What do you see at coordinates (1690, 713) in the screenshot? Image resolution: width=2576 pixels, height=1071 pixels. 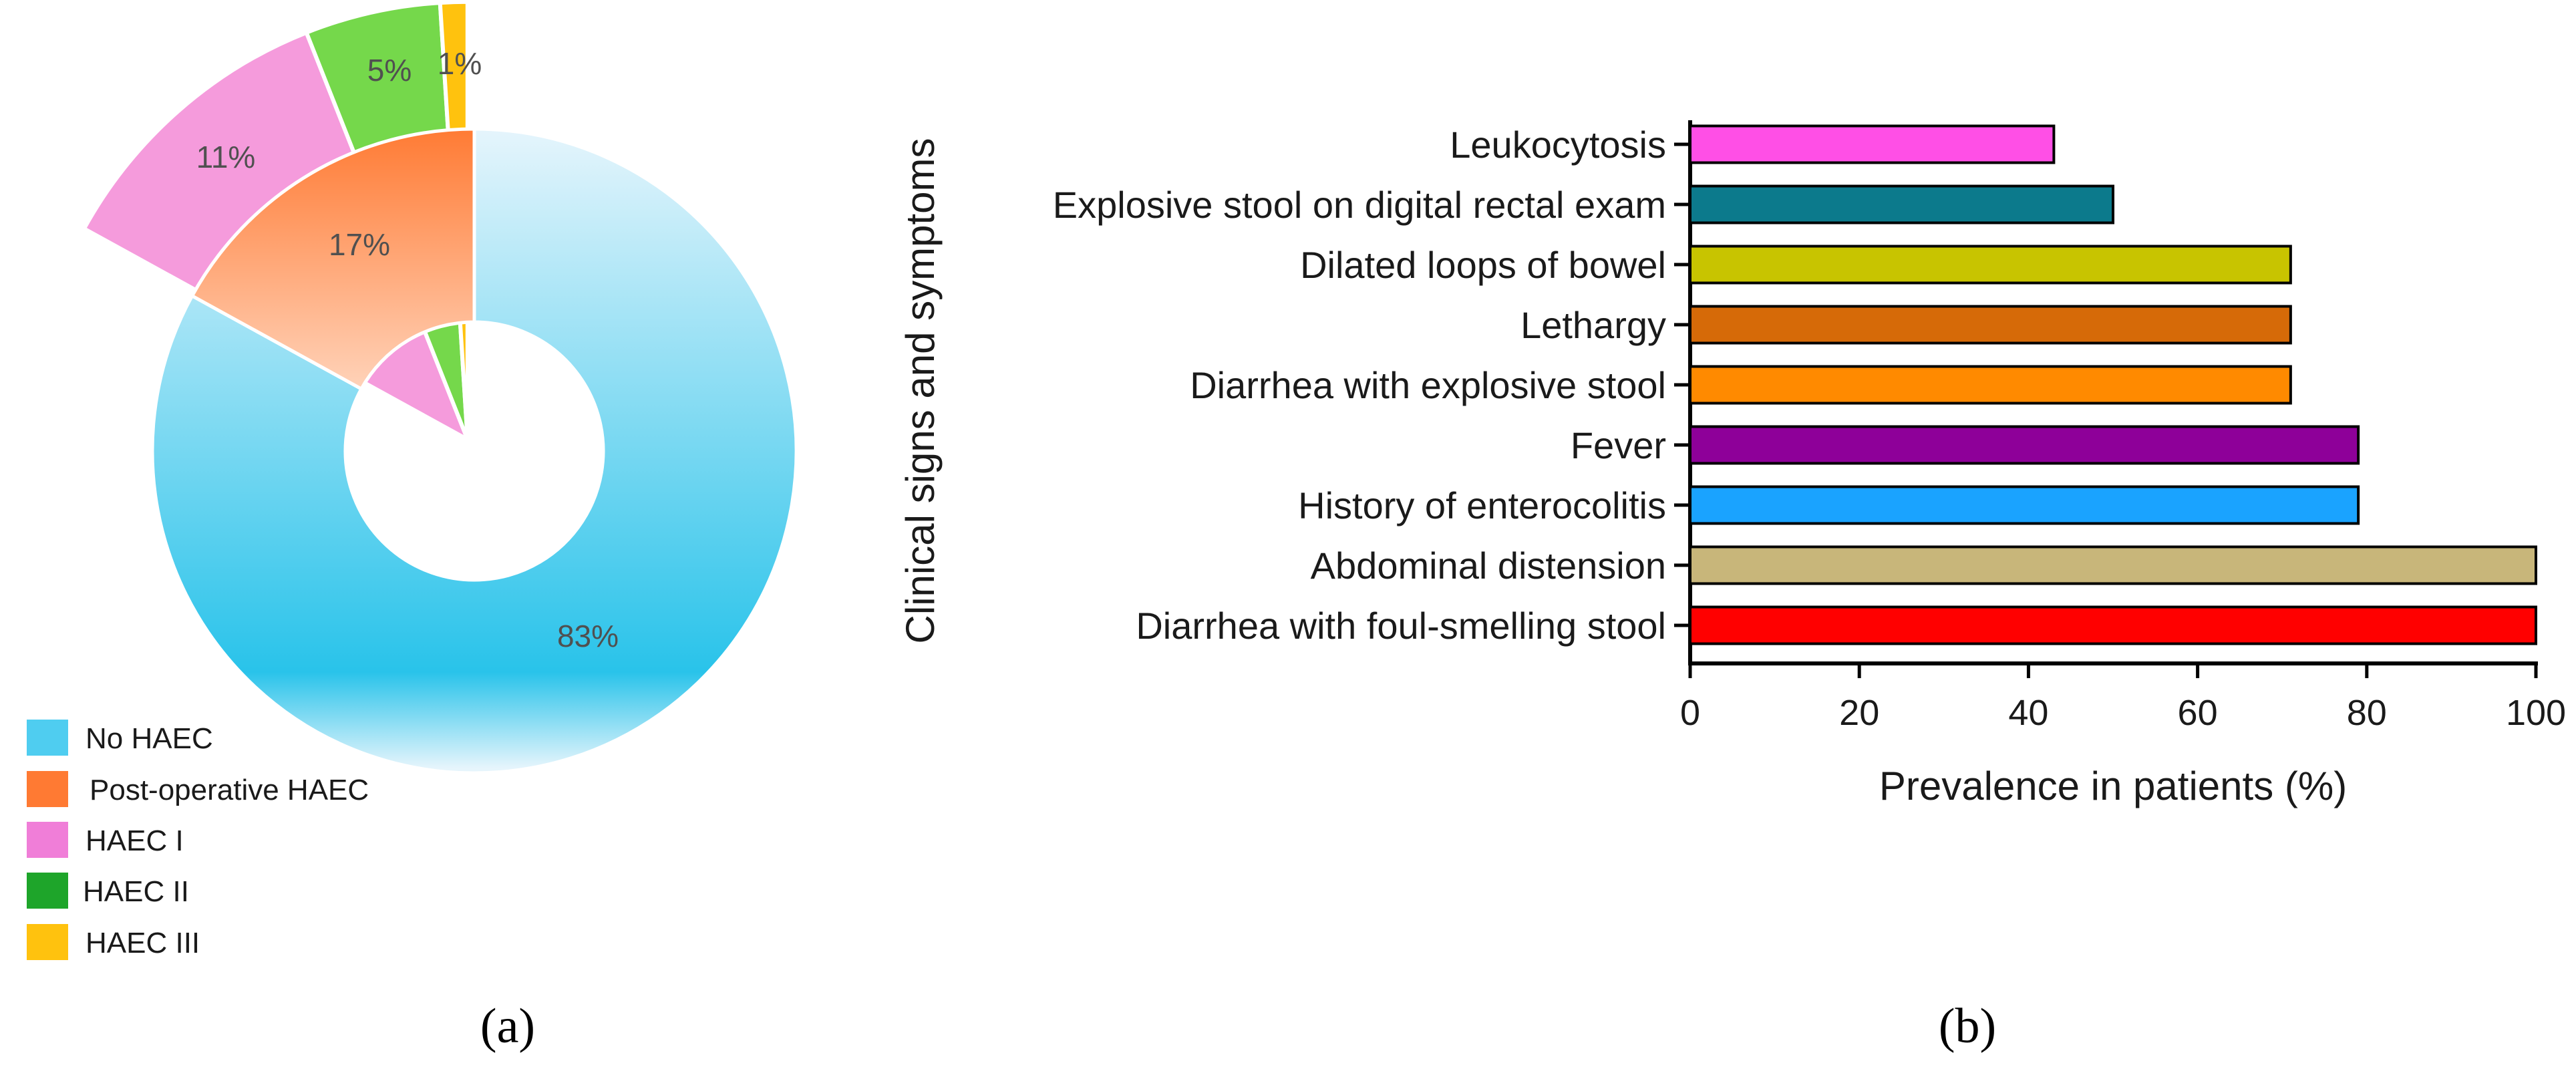 I see `x-tick-label: 0` at bounding box center [1690, 713].